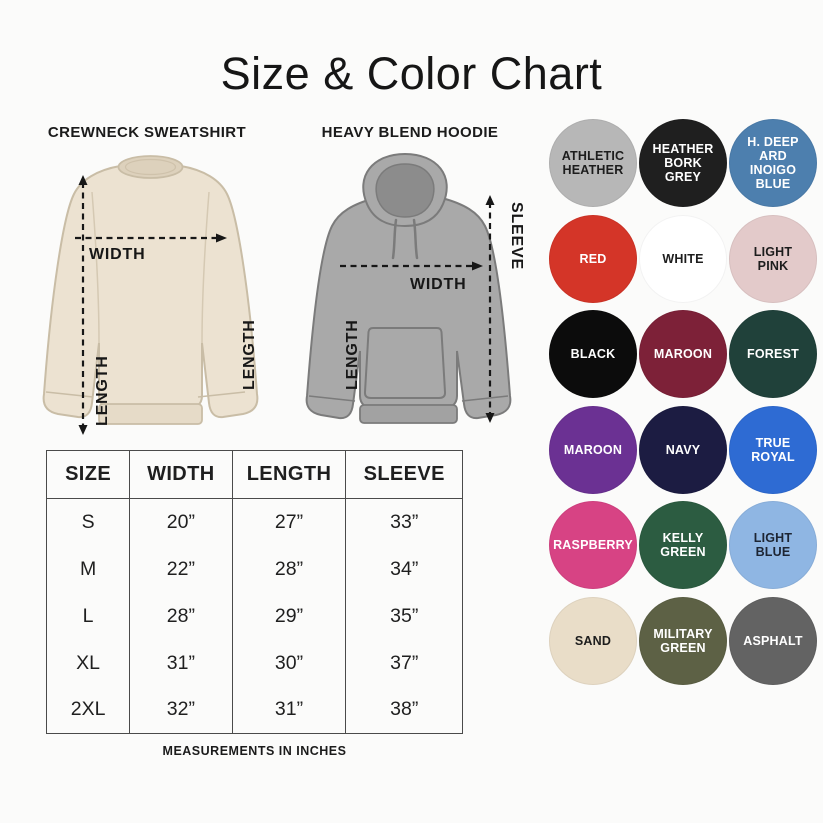 This screenshot has width=823, height=823. Describe the element at coordinates (181, 522) in the screenshot. I see `width-cell: 20”` at that location.